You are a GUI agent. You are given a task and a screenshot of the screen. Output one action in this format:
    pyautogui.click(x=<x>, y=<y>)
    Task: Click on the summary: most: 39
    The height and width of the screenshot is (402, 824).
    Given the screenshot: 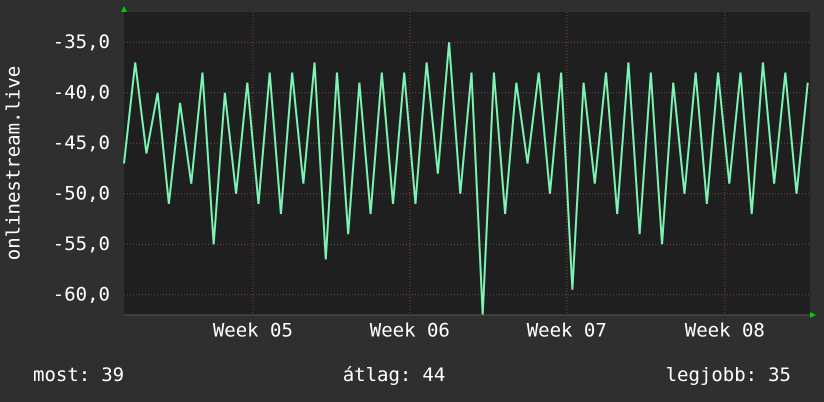 What is the action you would take?
    pyautogui.click(x=78, y=375)
    